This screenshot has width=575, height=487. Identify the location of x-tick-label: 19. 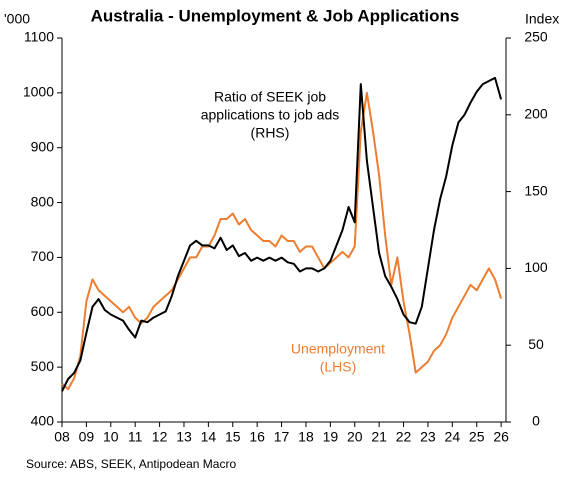
(331, 437).